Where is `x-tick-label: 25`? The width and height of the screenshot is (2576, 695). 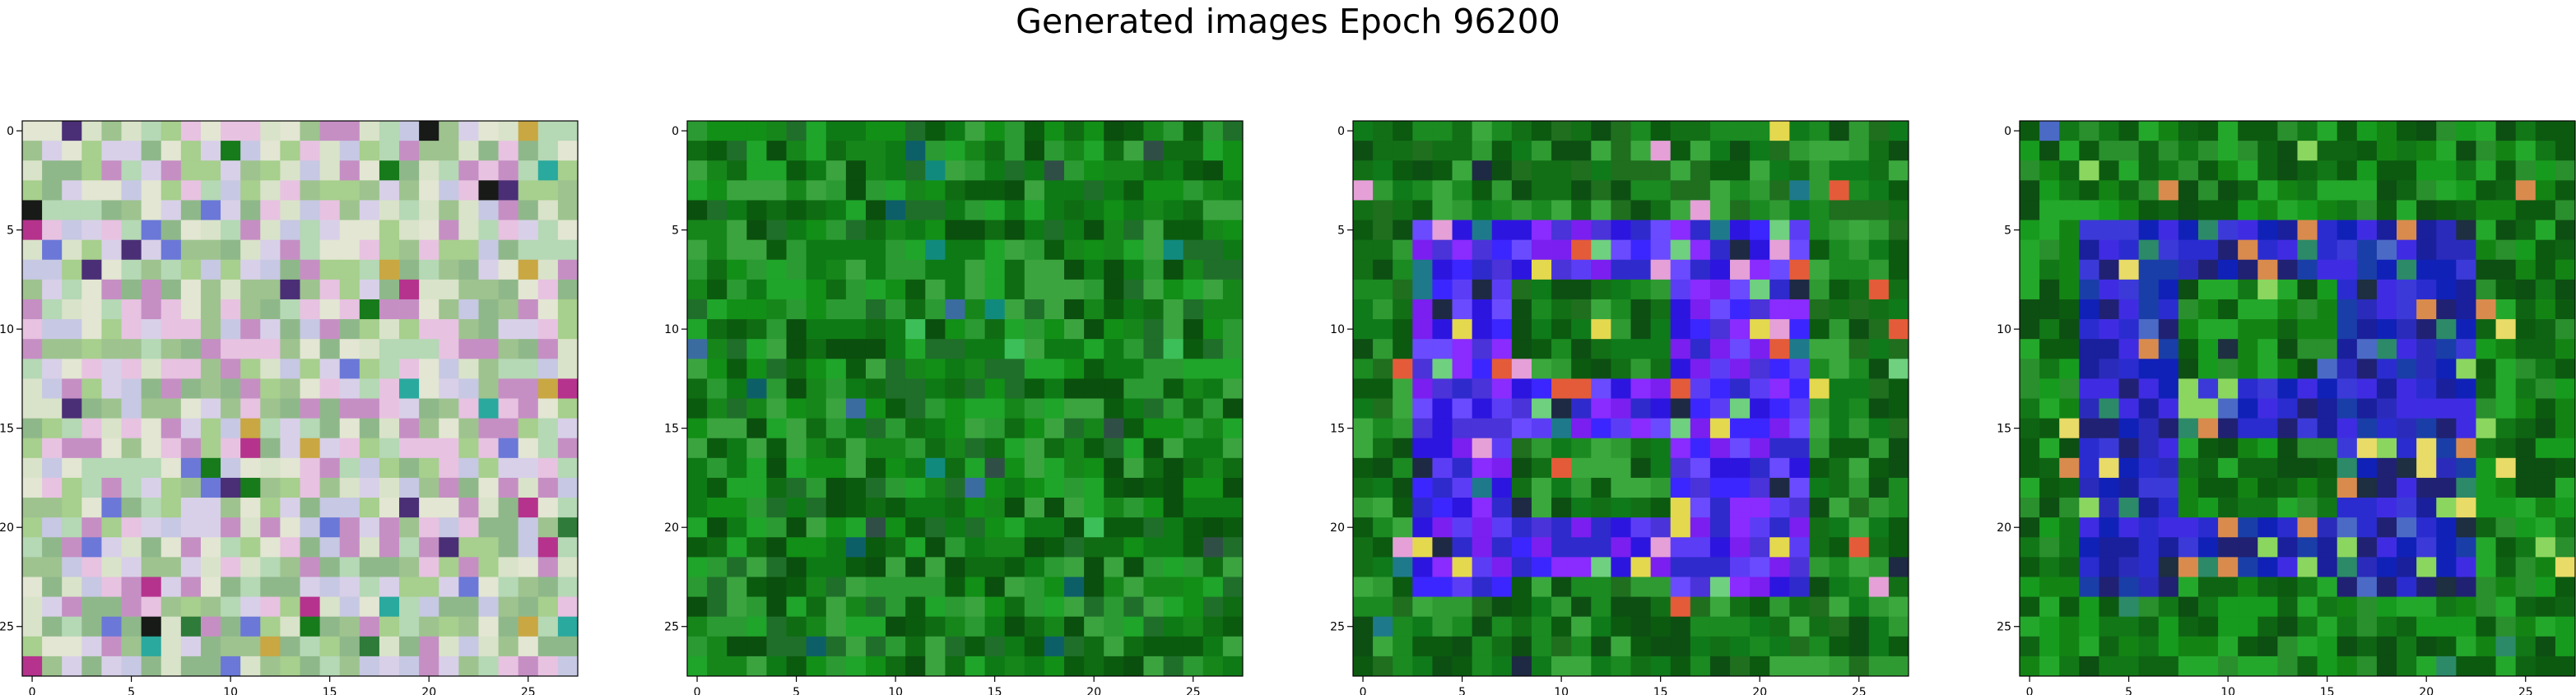 x-tick-label: 25 is located at coordinates (1859, 690).